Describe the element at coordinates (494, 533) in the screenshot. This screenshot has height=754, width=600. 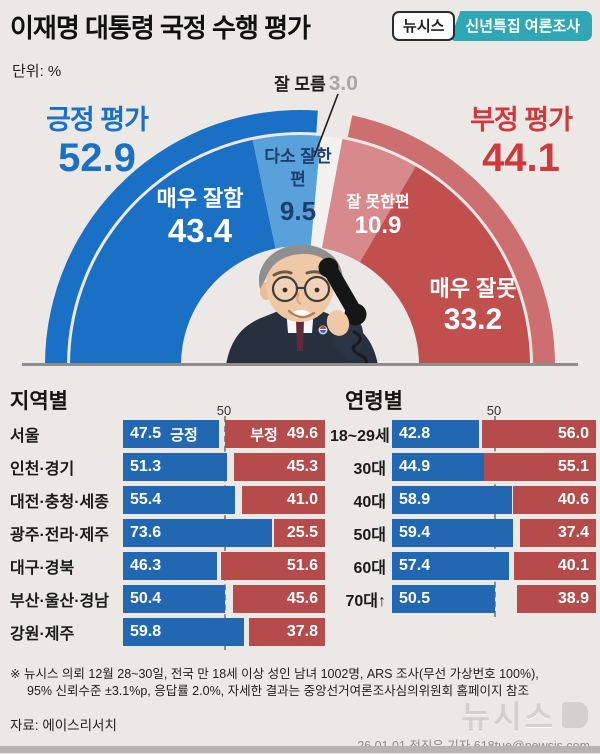
I see `bar-track: 59.4 37.4` at that location.